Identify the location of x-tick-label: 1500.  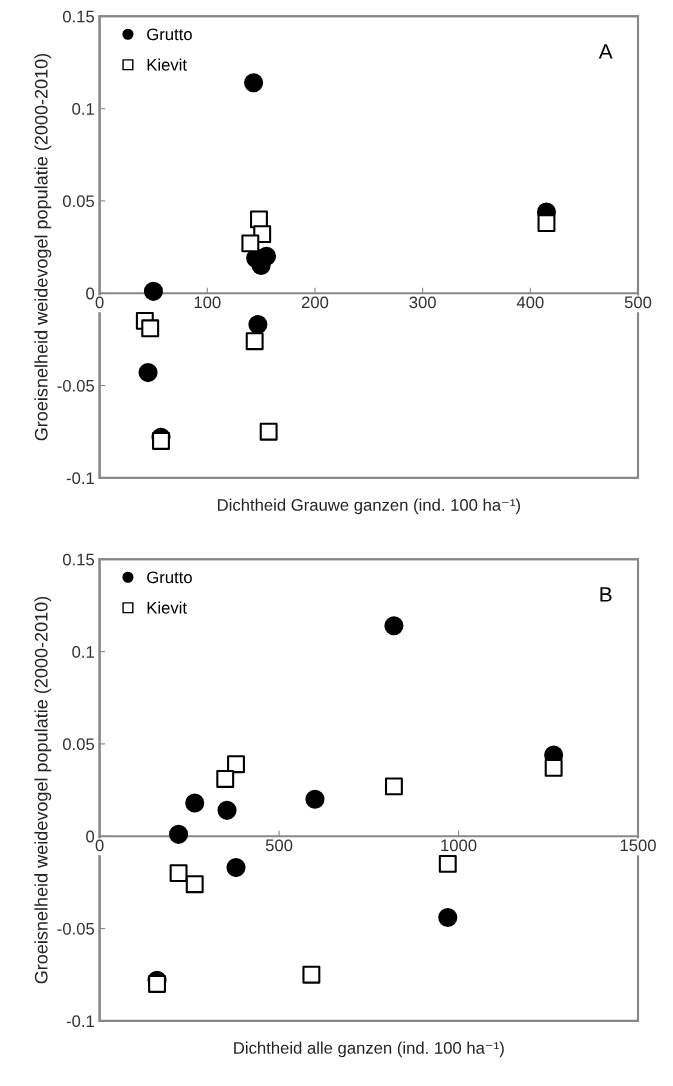
(638, 845).